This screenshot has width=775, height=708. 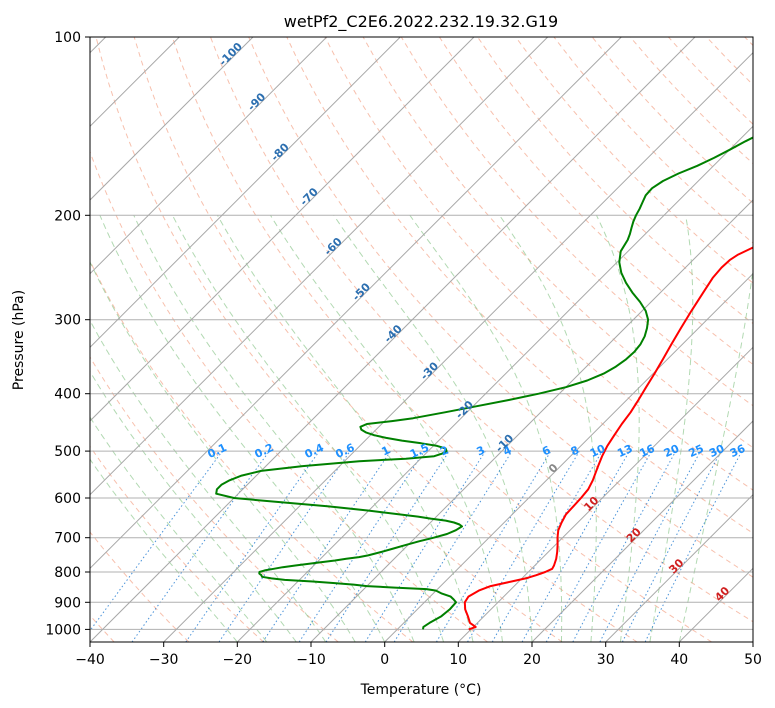 What do you see at coordinates (217, 451) in the screenshot?
I see `mixing-ratio-label: 0.1` at bounding box center [217, 451].